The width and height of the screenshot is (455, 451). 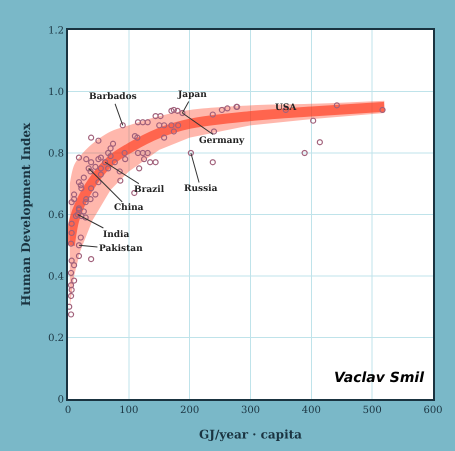 What do you see at coordinates (286, 108) in the screenshot?
I see `annotation: USA` at bounding box center [286, 108].